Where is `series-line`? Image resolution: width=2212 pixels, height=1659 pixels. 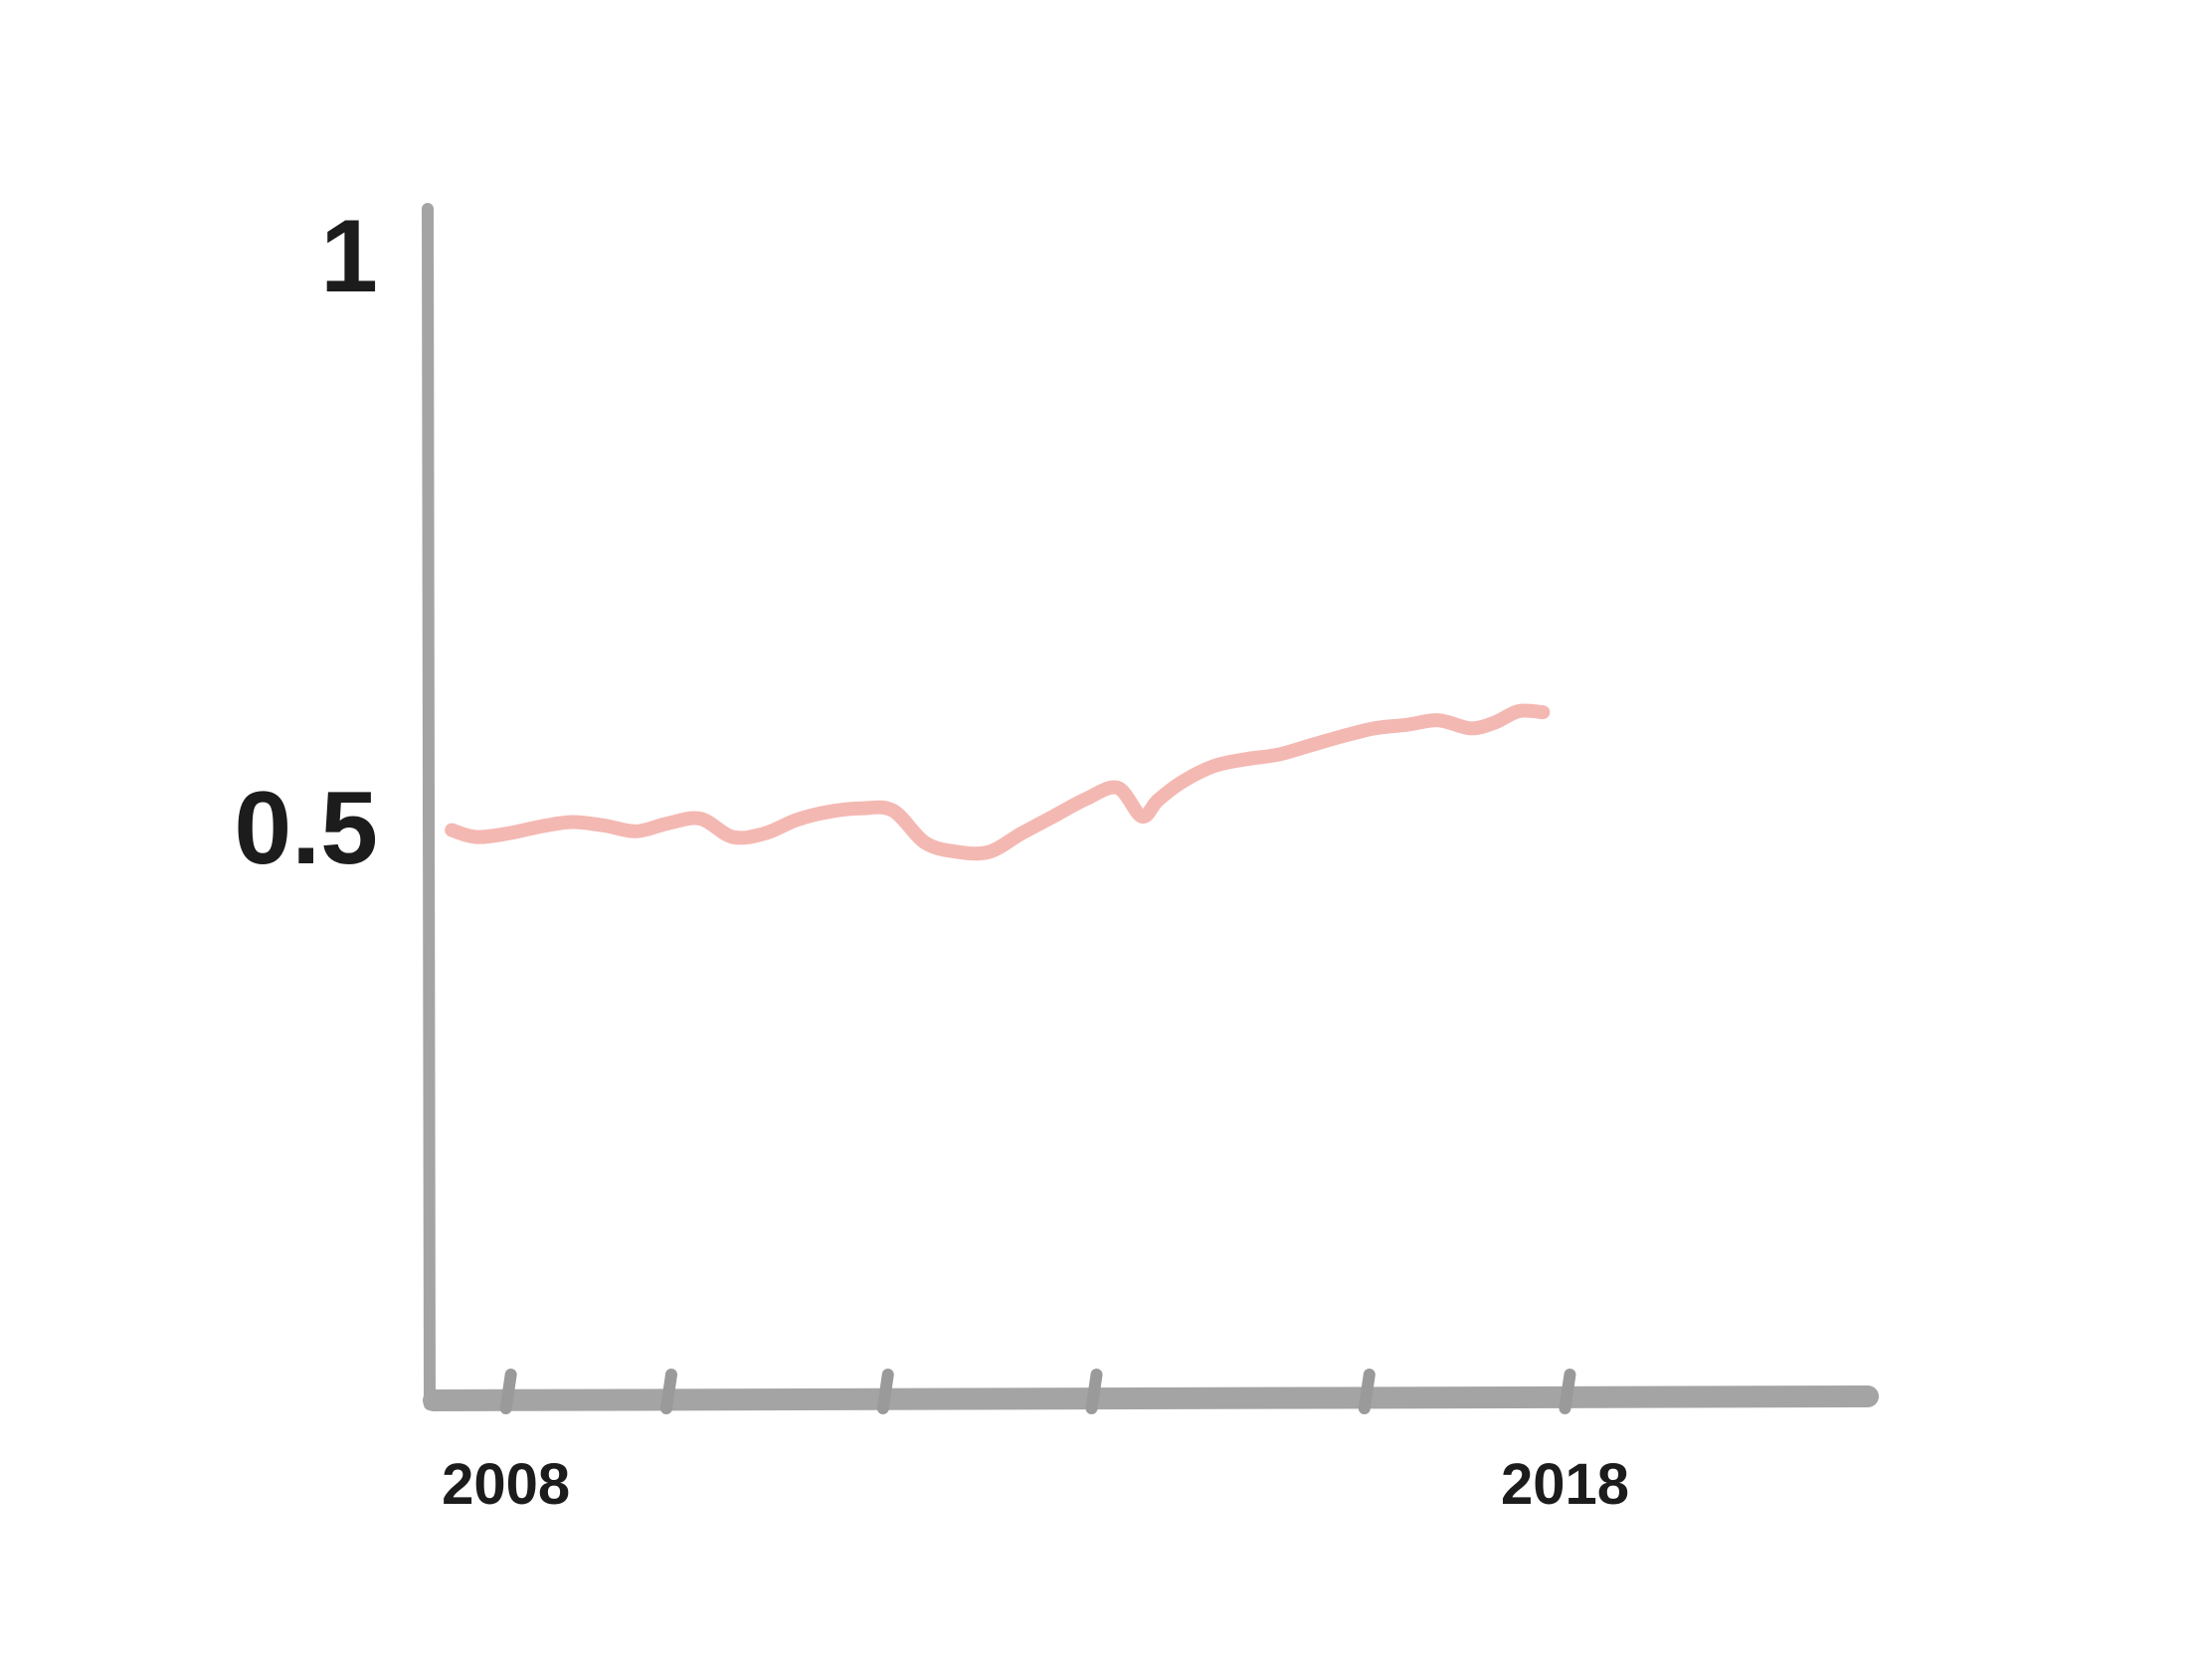 series-line is located at coordinates (998, 782).